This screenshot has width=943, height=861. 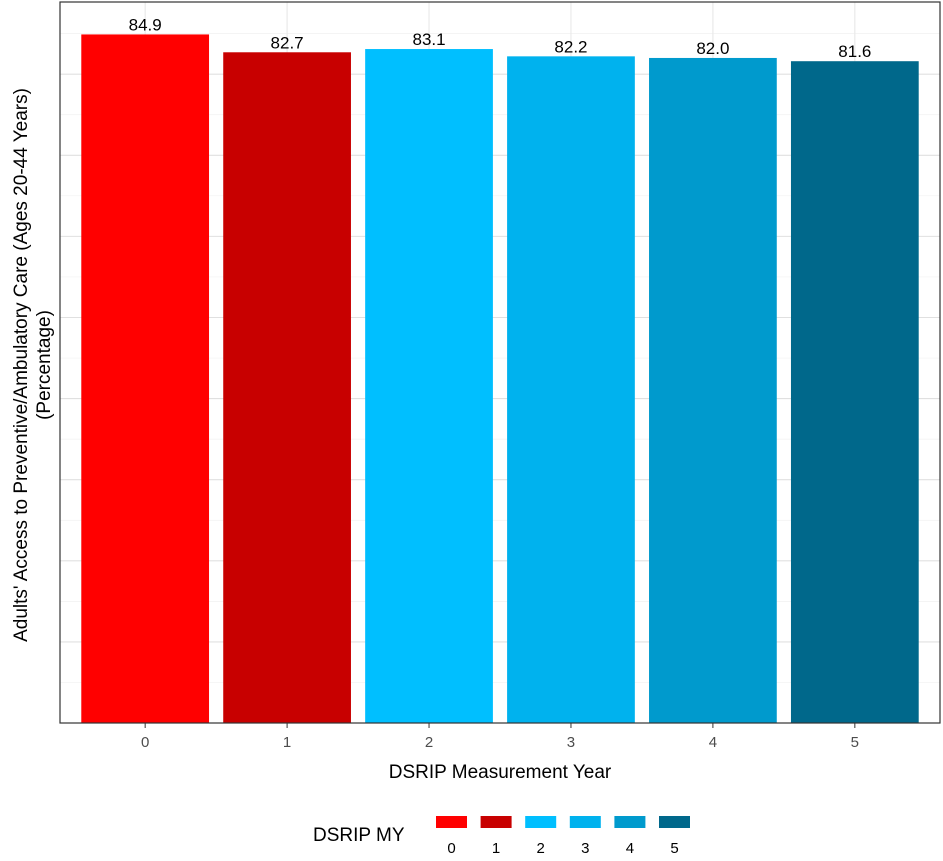 I want to click on legend-label-my-1: 1, so click(x=496, y=848).